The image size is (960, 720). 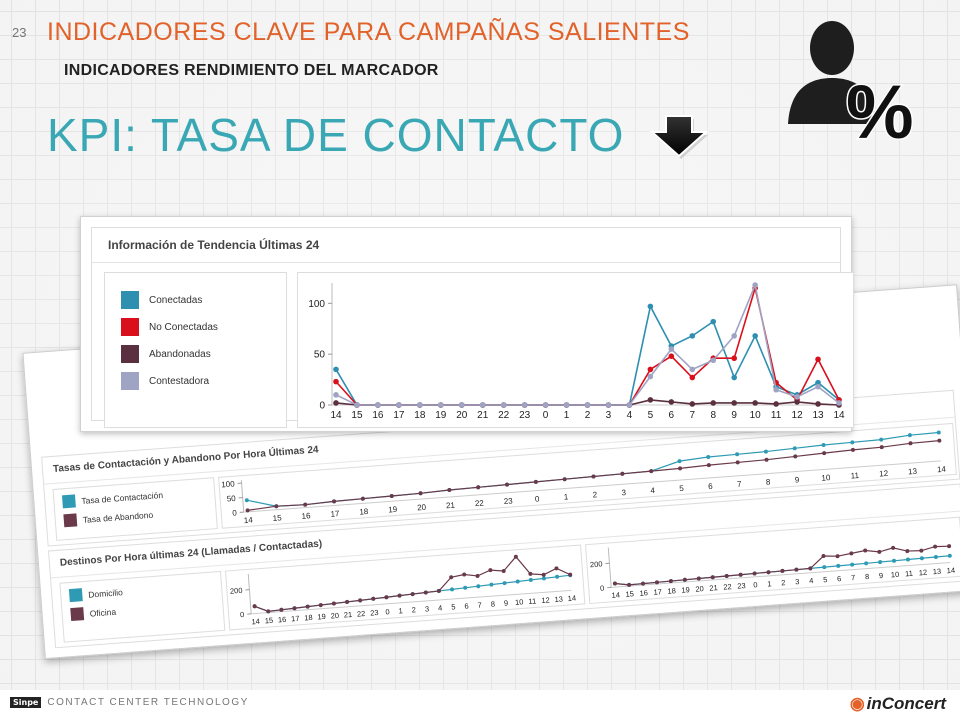 I want to click on legend-label: Domicilio, so click(x=105, y=593).